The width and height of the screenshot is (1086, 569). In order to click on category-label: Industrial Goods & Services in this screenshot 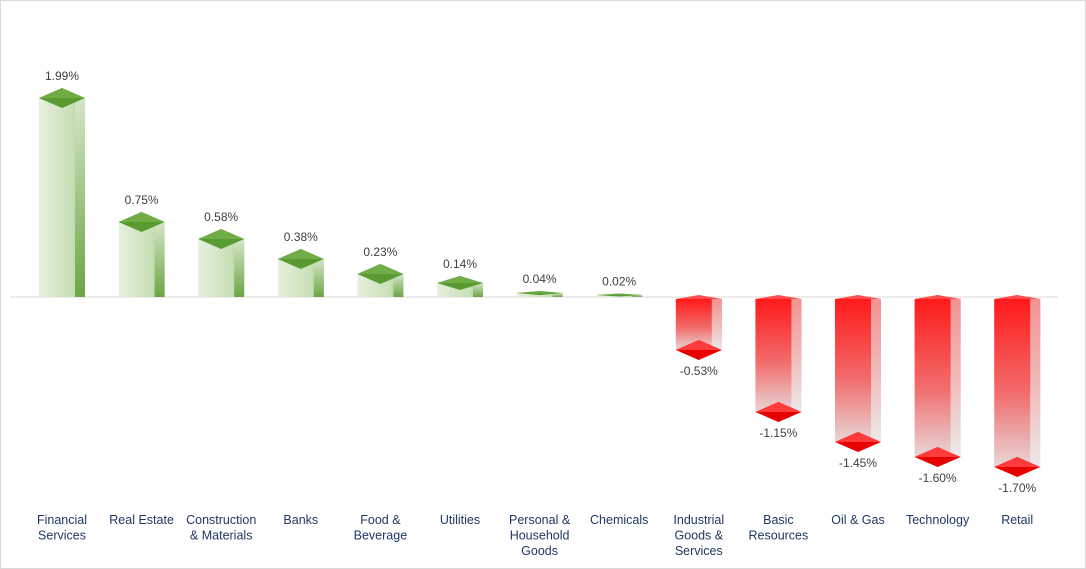, I will do `click(698, 535)`.